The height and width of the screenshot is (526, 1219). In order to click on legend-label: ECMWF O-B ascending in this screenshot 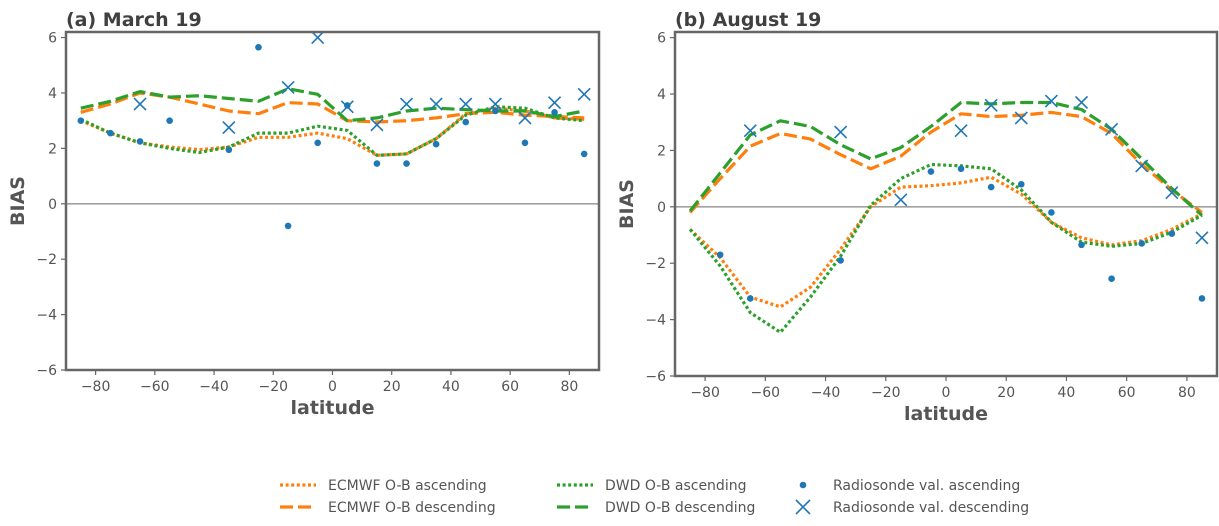, I will do `click(407, 486)`.